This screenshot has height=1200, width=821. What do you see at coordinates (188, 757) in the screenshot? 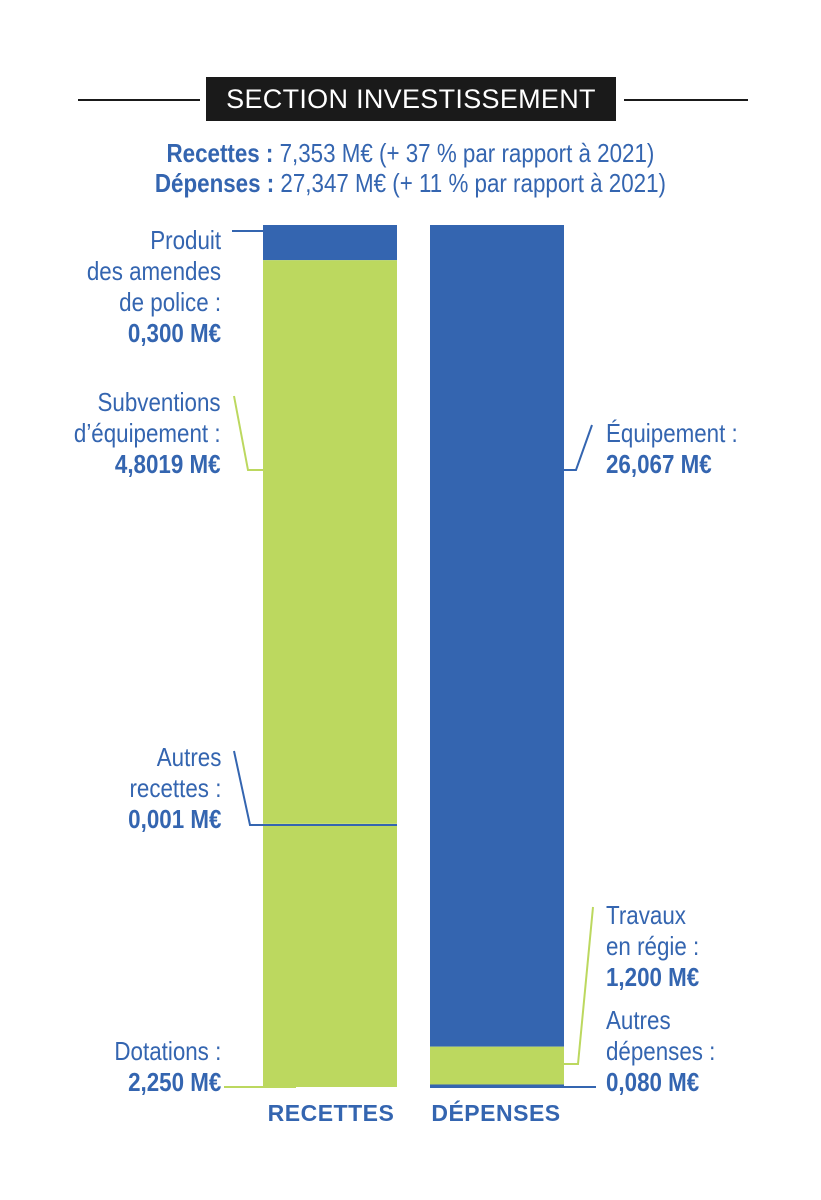
I see `label-autres-recettes-line1: Autres` at bounding box center [188, 757].